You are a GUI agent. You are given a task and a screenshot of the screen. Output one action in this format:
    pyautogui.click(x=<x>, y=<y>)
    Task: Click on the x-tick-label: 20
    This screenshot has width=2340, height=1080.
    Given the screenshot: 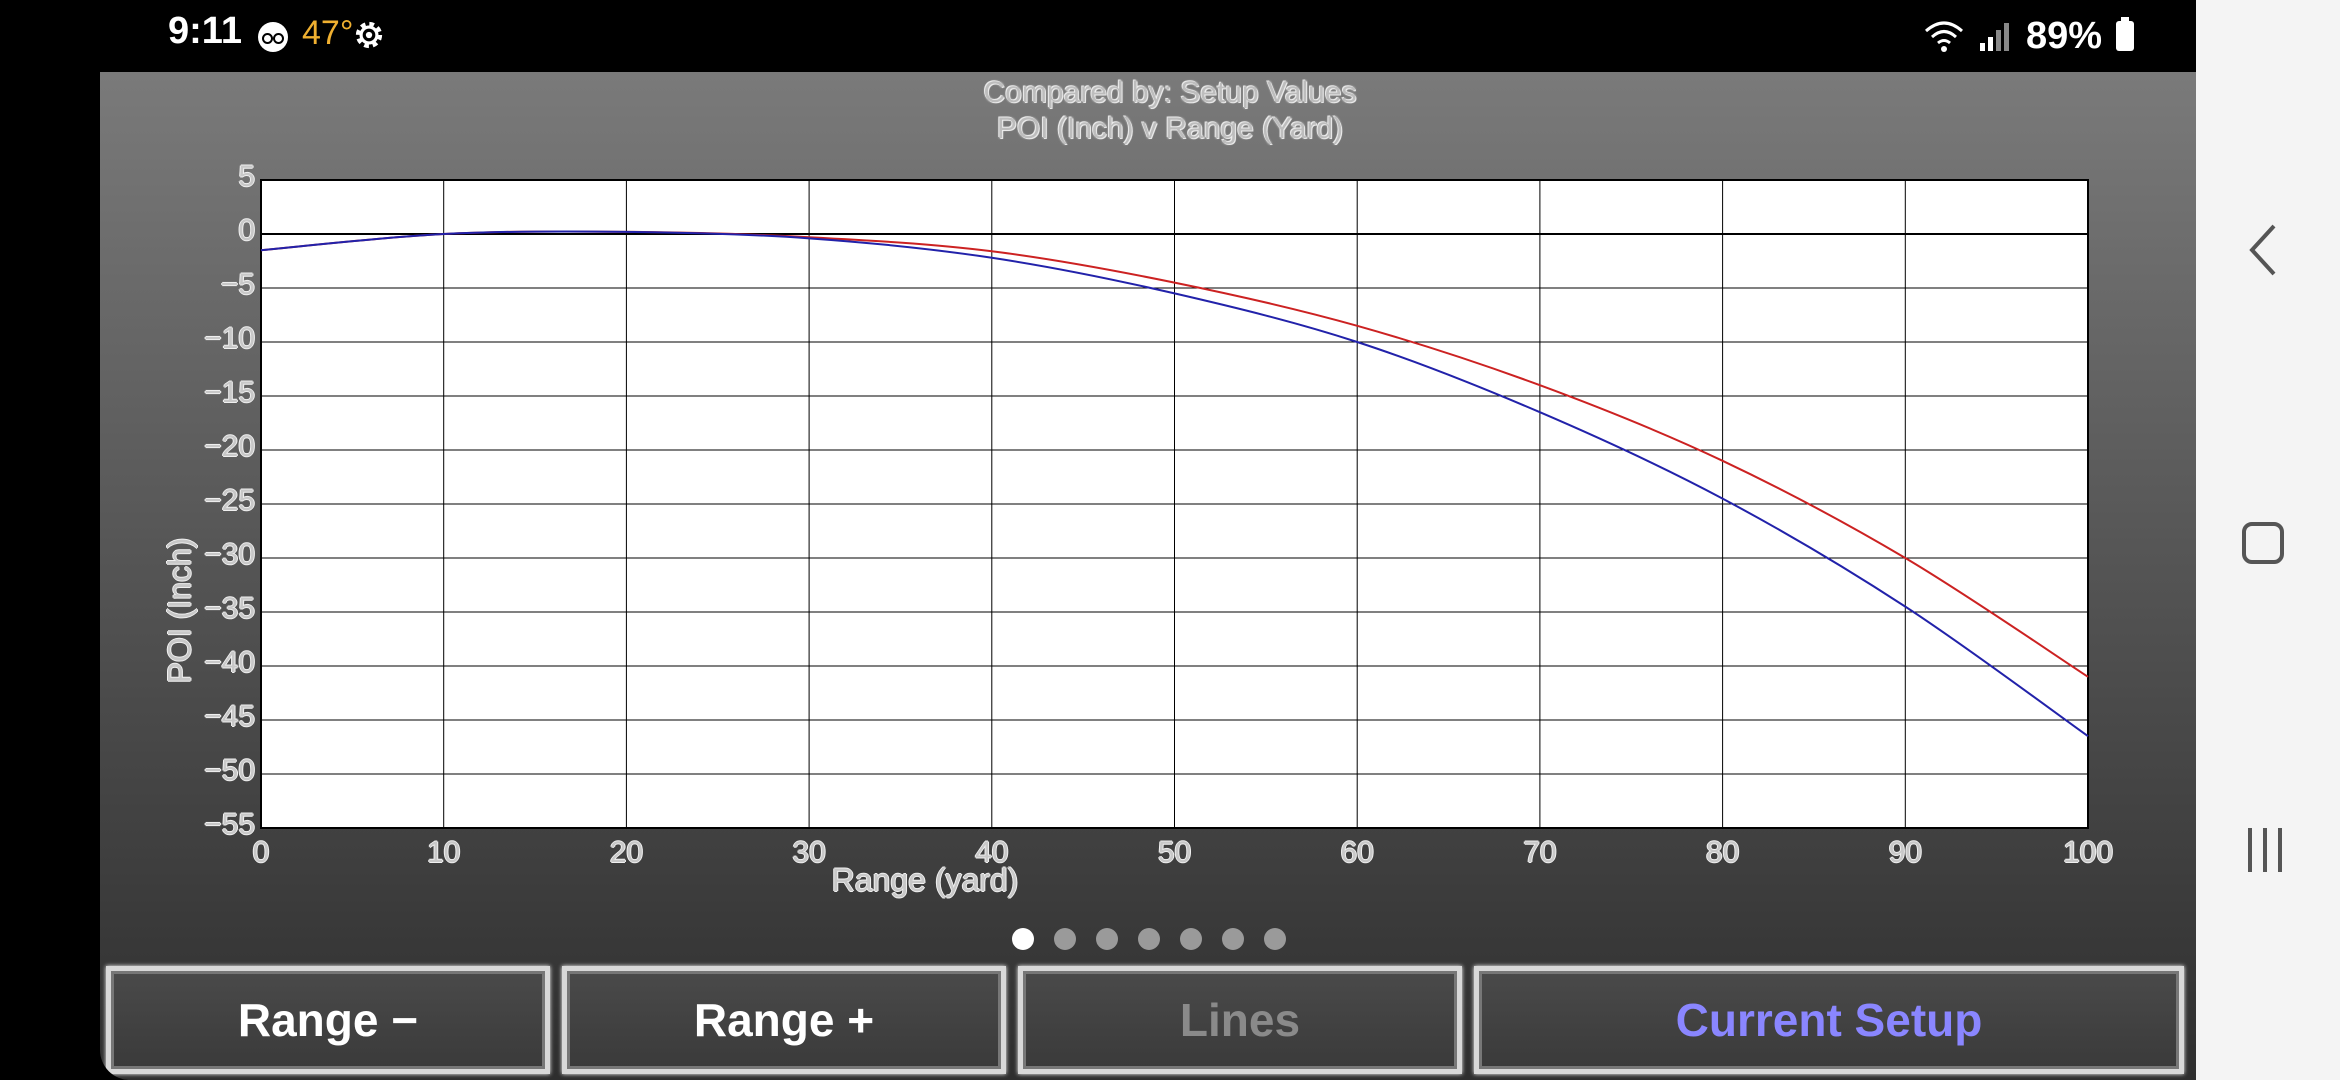 What is the action you would take?
    pyautogui.click(x=626, y=852)
    